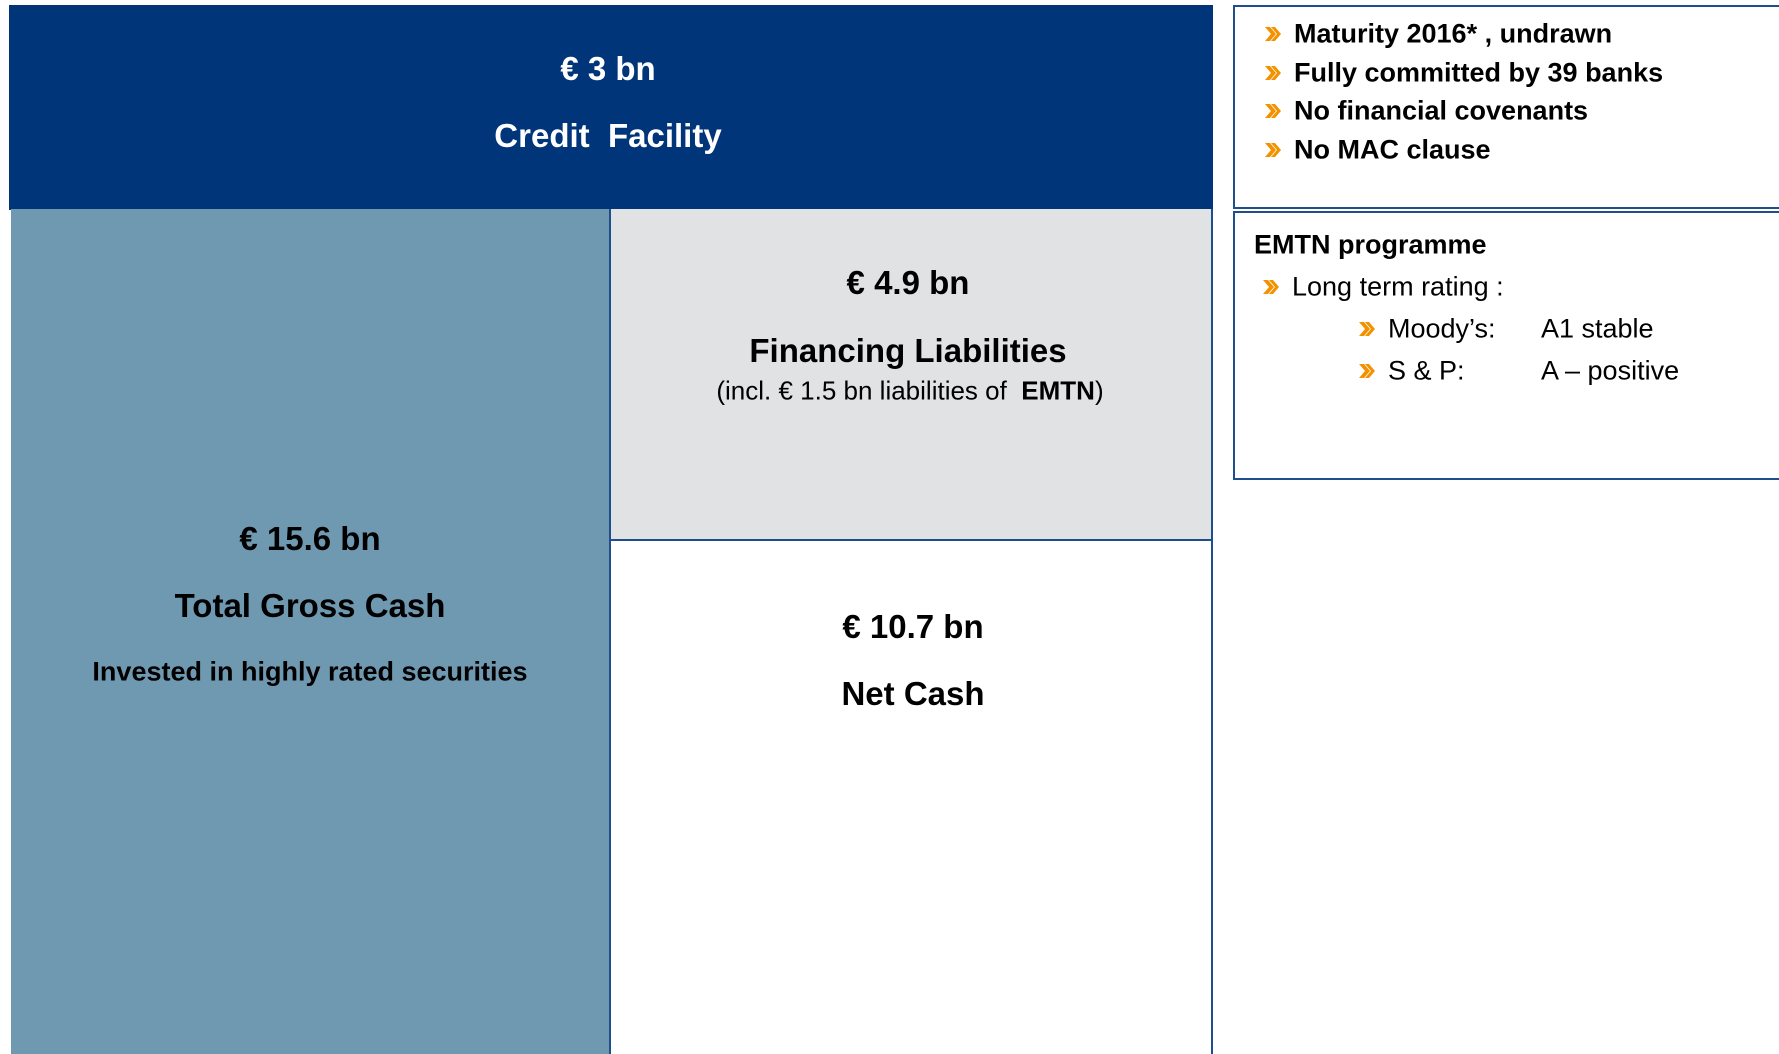 This screenshot has height=1054, width=1779. What do you see at coordinates (310, 538) in the screenshot?
I see `amount: € 15.6 bn` at bounding box center [310, 538].